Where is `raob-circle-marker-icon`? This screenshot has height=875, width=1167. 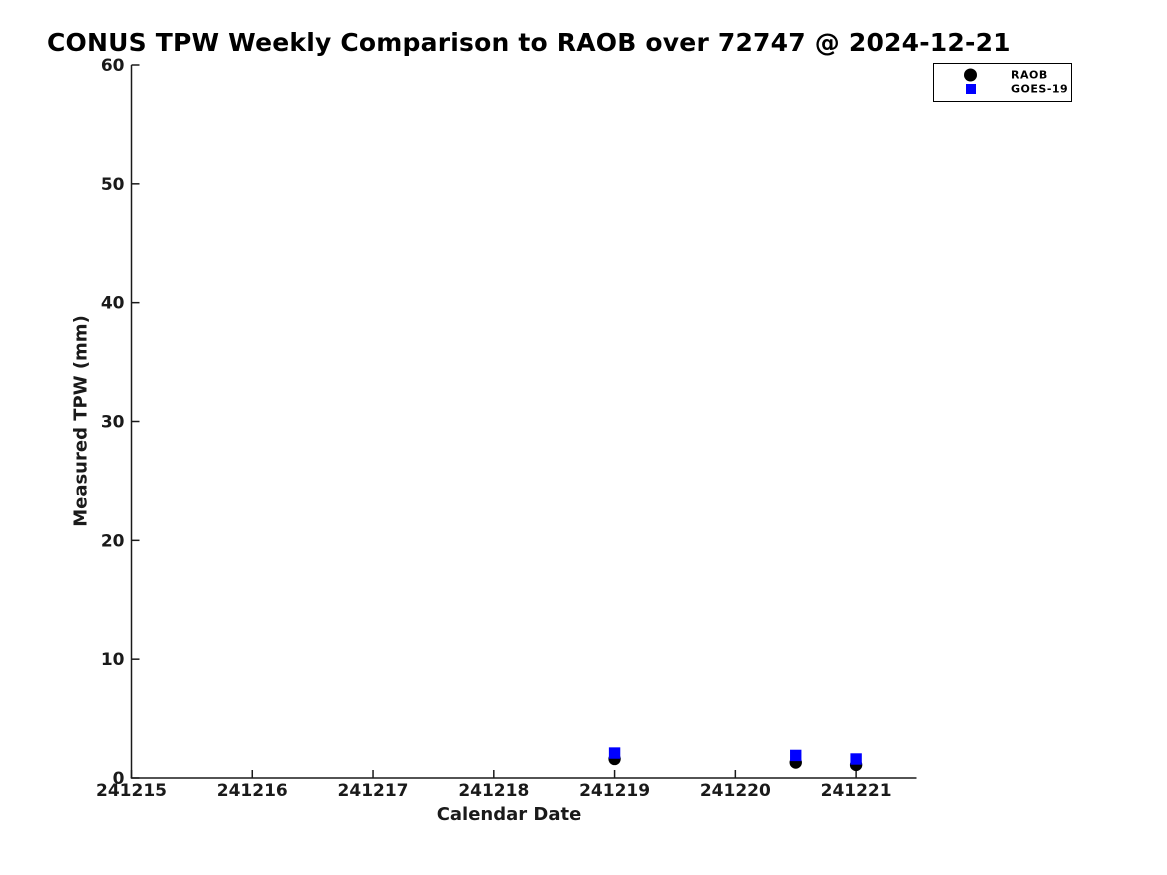
raob-circle-marker-icon is located at coordinates (970, 75).